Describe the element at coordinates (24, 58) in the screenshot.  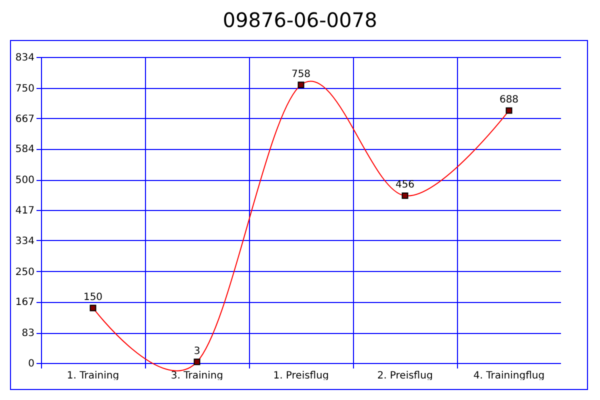
I see `y-tick-label: 834` at that location.